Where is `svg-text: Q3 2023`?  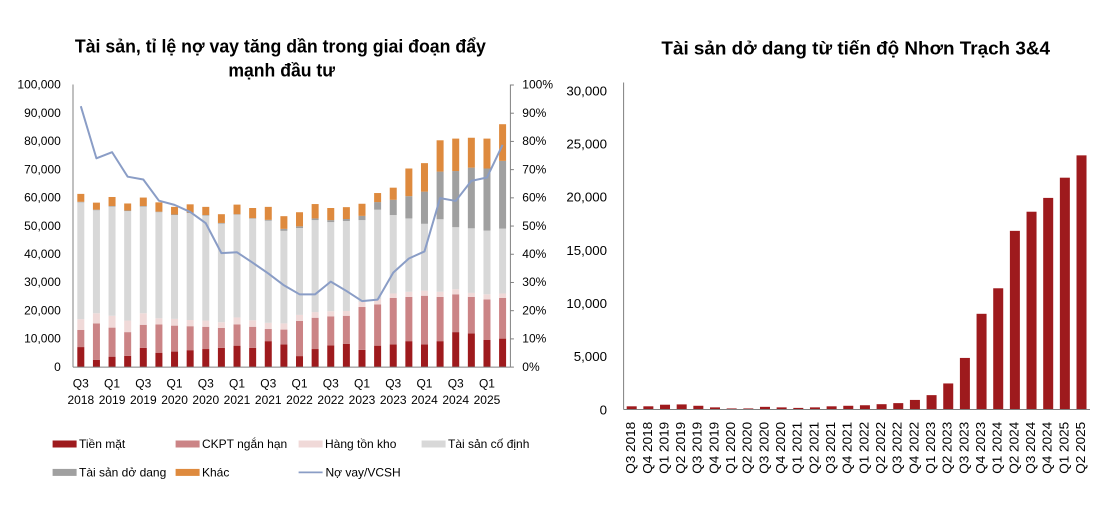 svg-text: Q3 2023 is located at coordinates (963, 448).